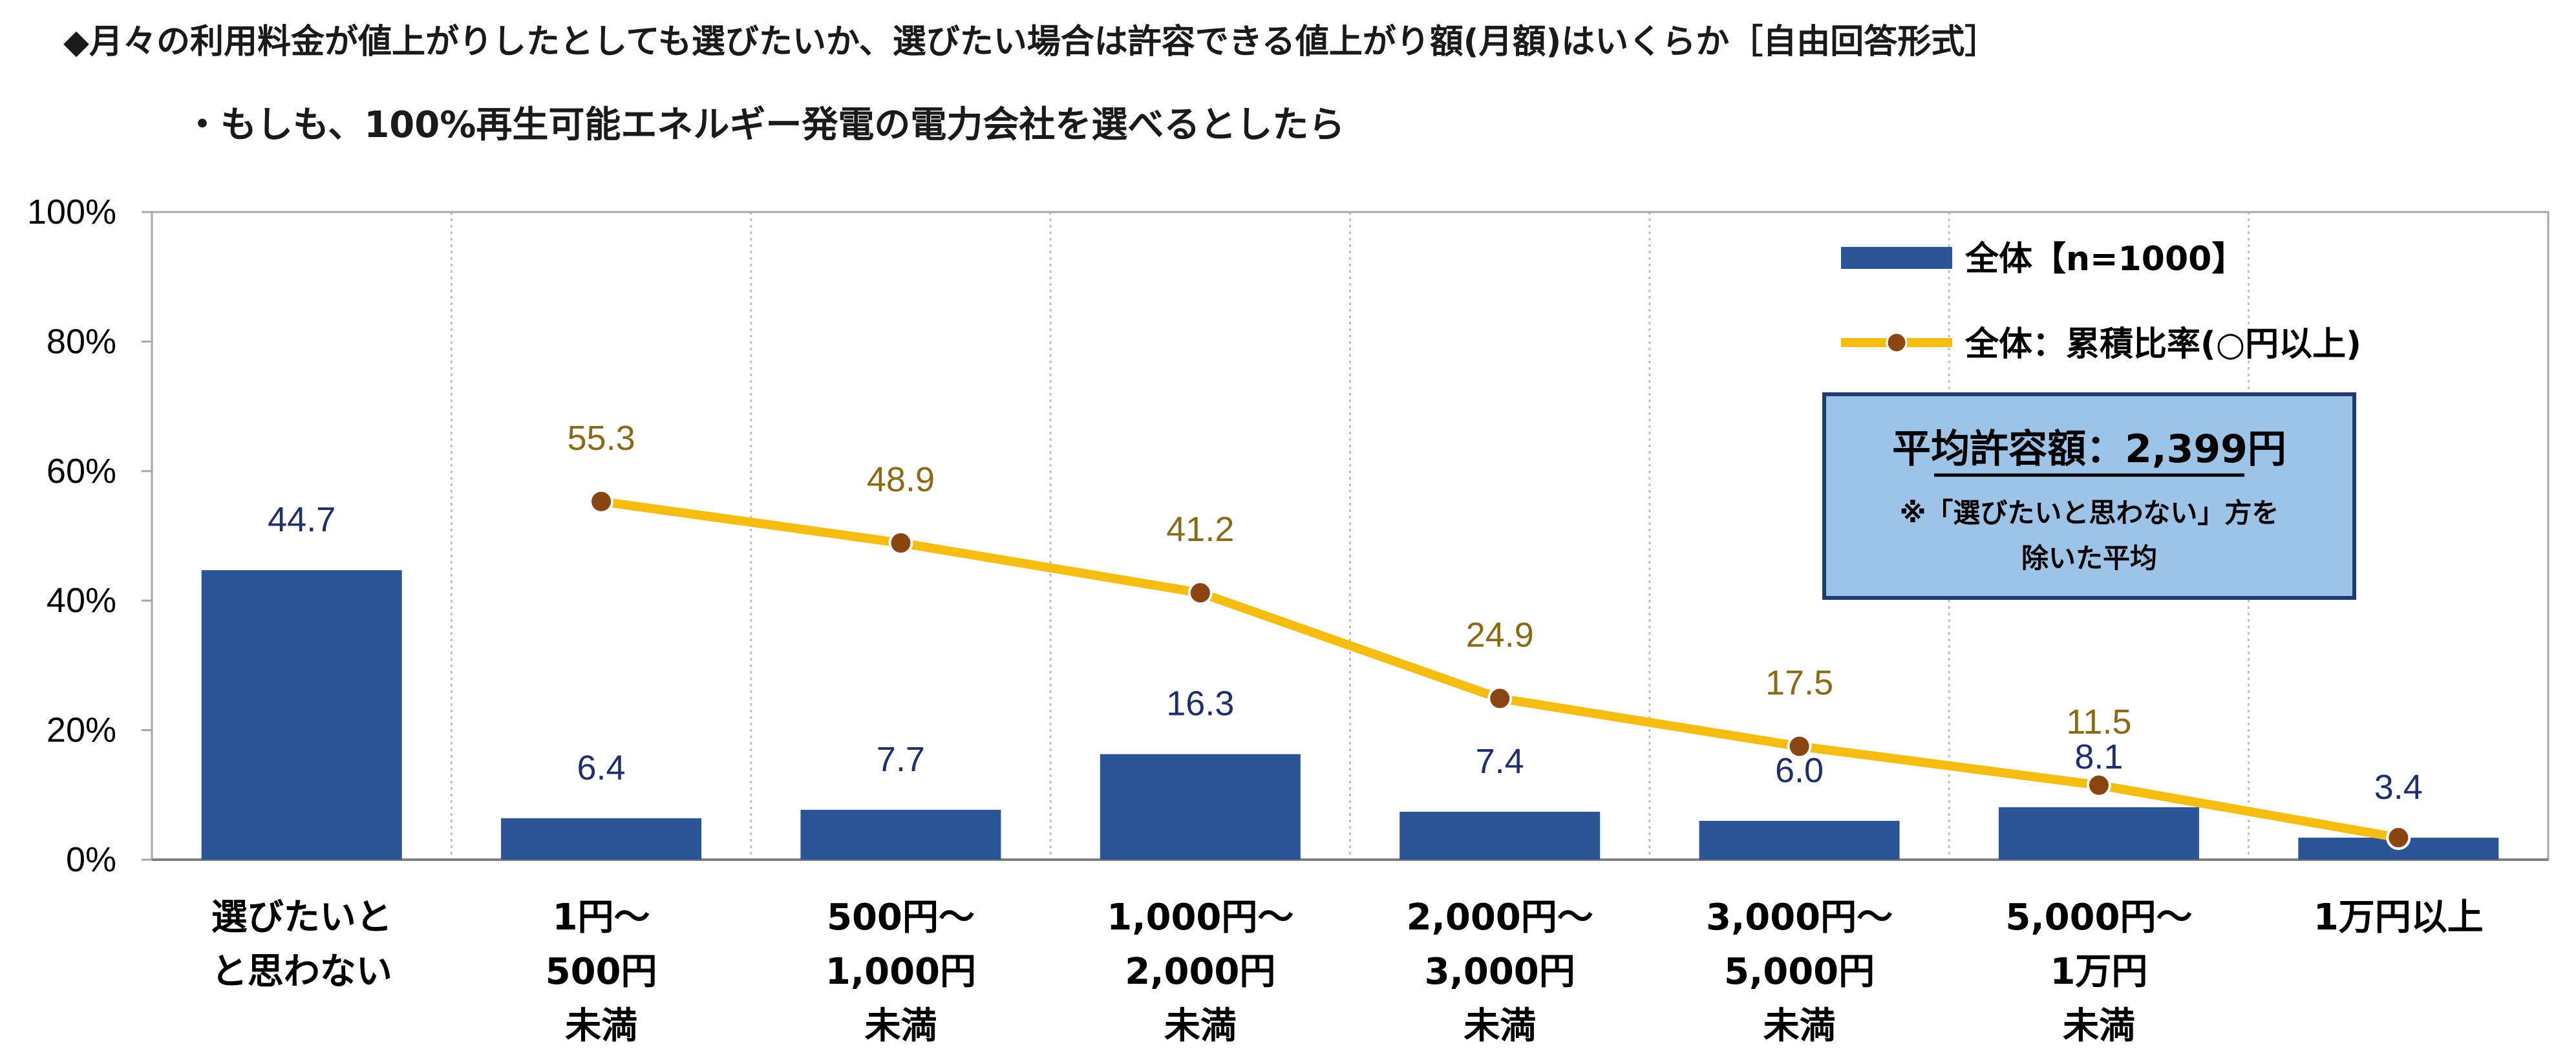 The height and width of the screenshot is (1051, 2576). What do you see at coordinates (2098, 722) in the screenshot?
I see `line-value-label: 11.5` at bounding box center [2098, 722].